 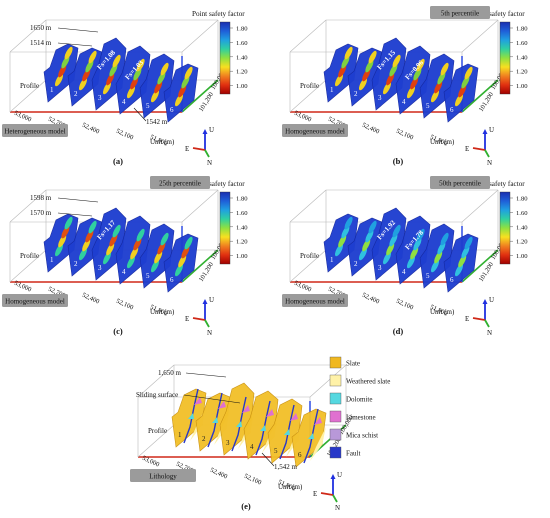 What do you see at coordinates (212, 399) in the screenshot?
I see `sliding-leader` at bounding box center [212, 399].